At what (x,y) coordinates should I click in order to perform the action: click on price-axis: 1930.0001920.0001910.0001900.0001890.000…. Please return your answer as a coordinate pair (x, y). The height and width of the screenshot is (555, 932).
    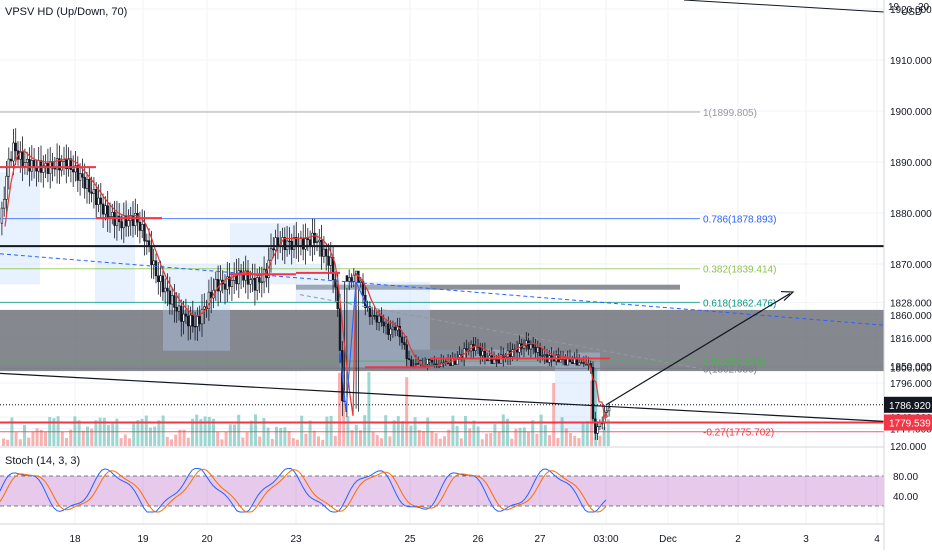
    Looking at the image, I should click on (908, 251).